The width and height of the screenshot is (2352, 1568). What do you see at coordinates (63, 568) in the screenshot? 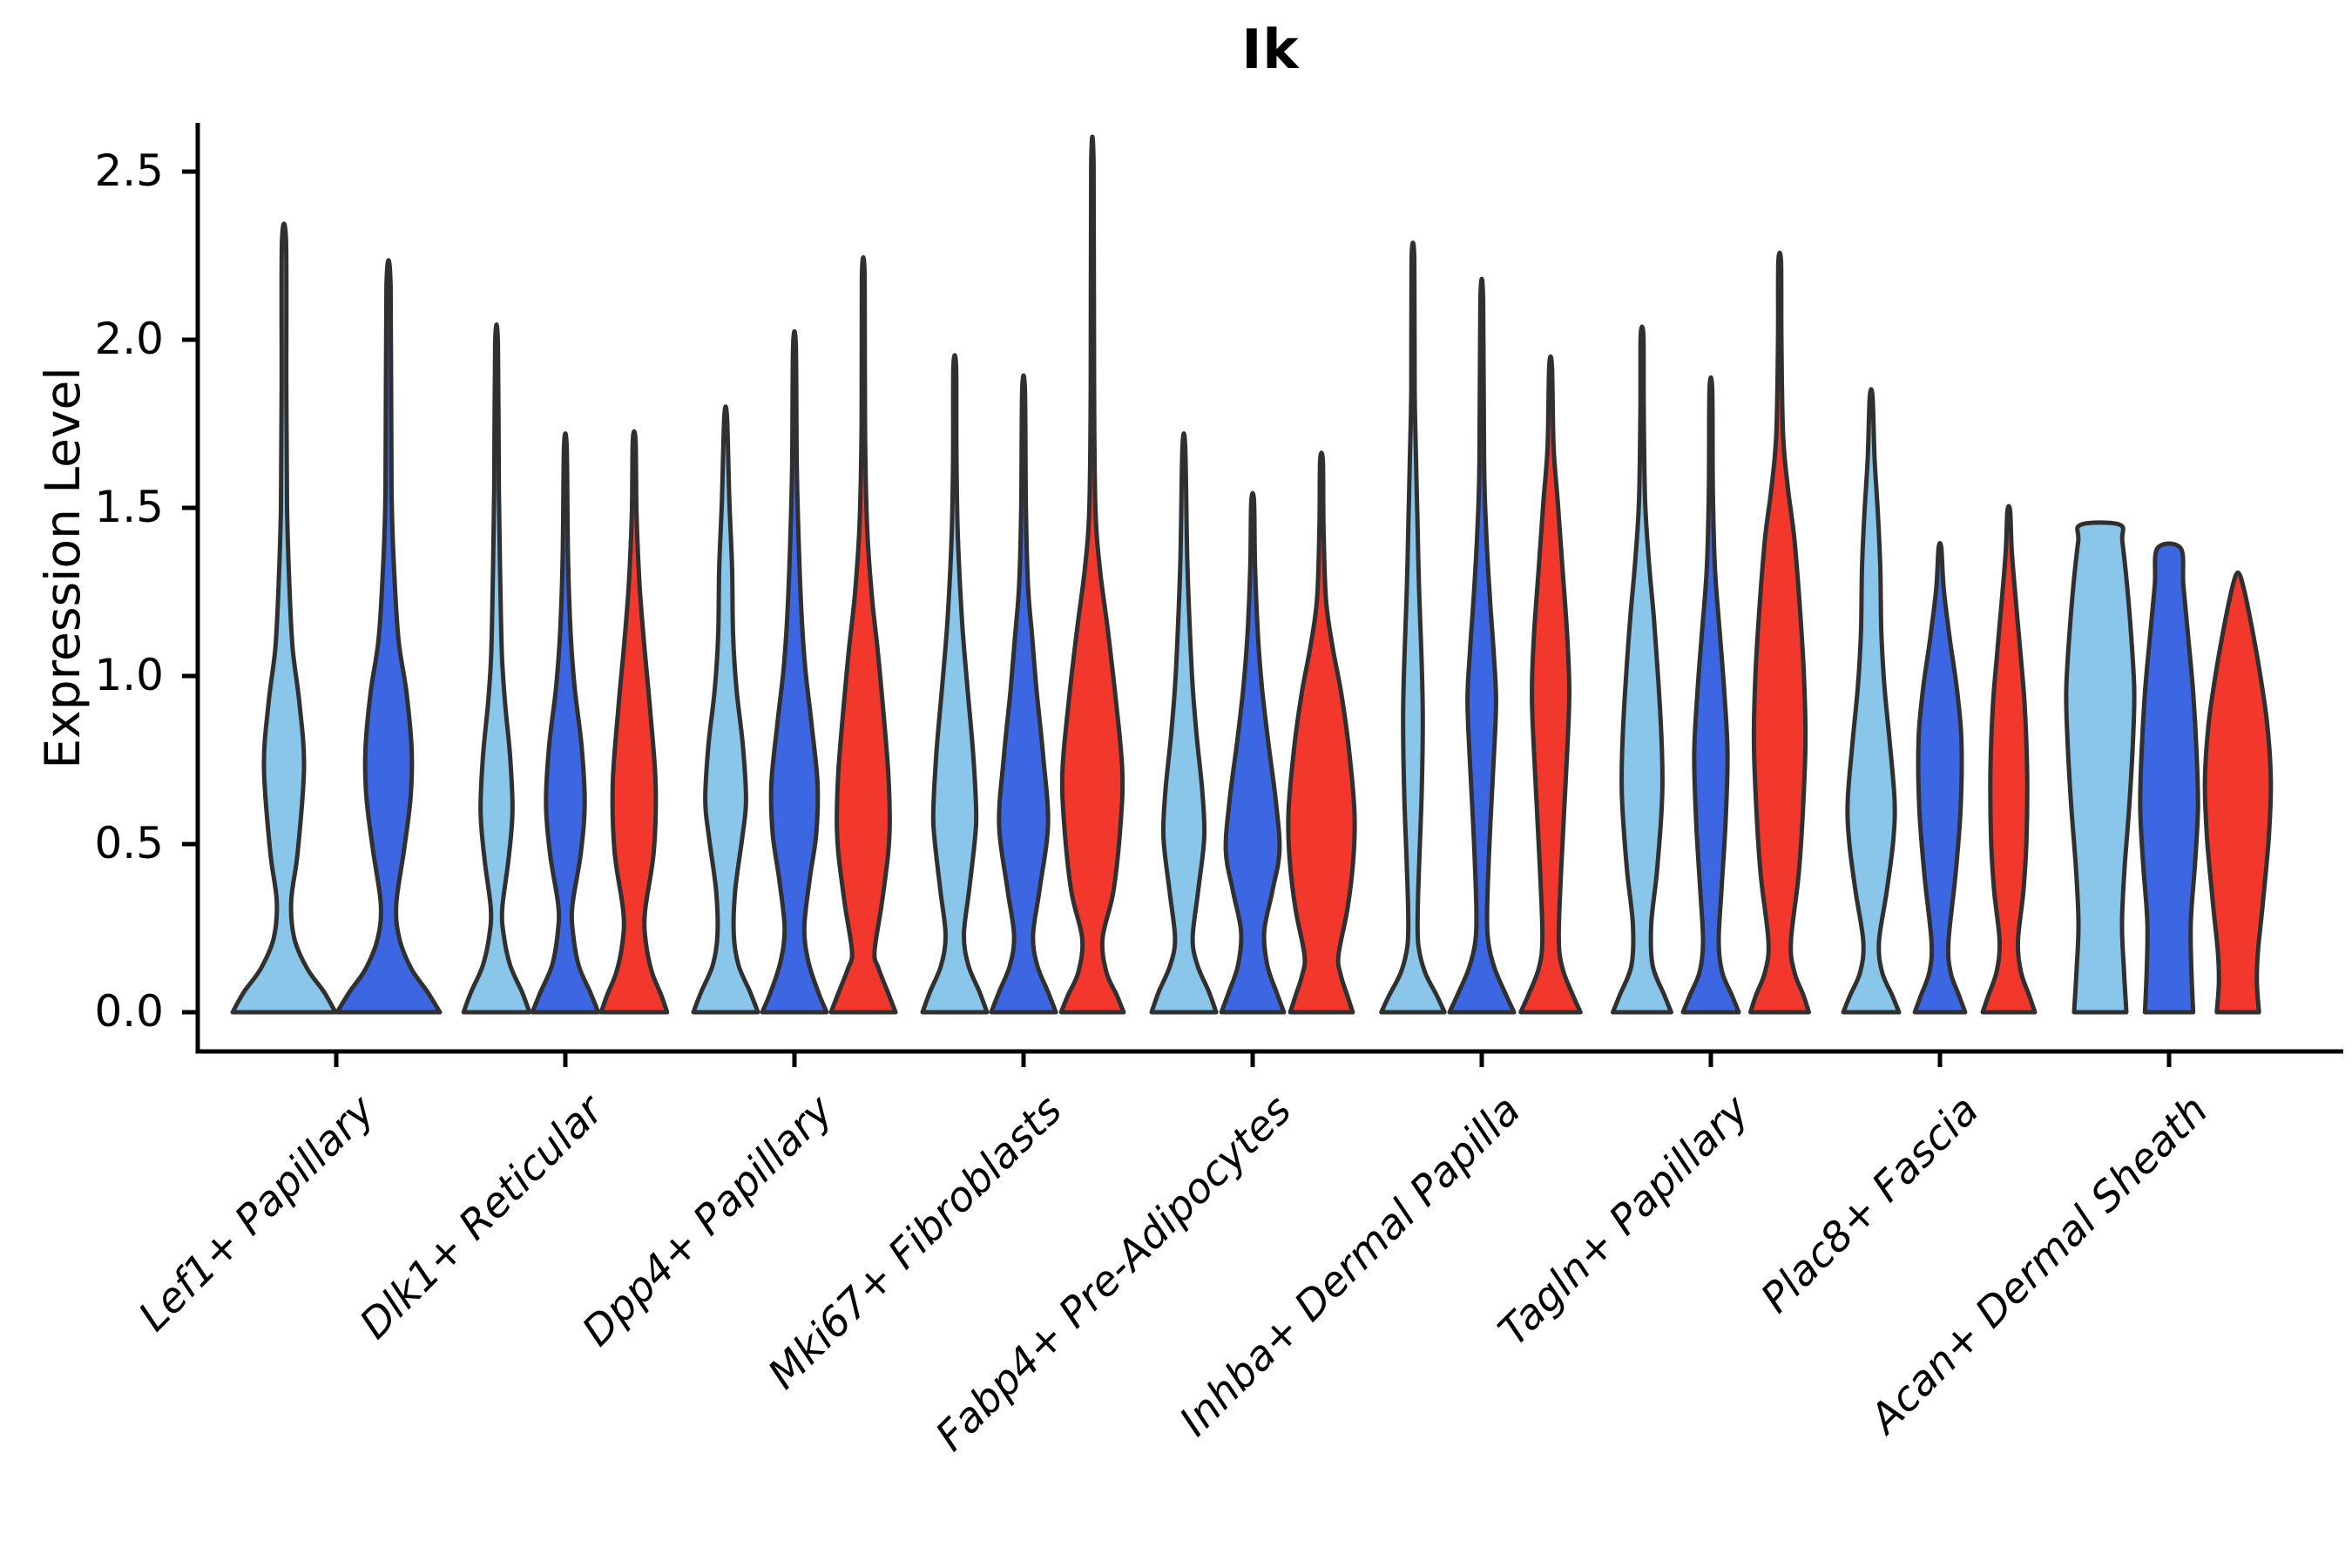
I see `y-axis-label: Expression Level` at bounding box center [63, 568].